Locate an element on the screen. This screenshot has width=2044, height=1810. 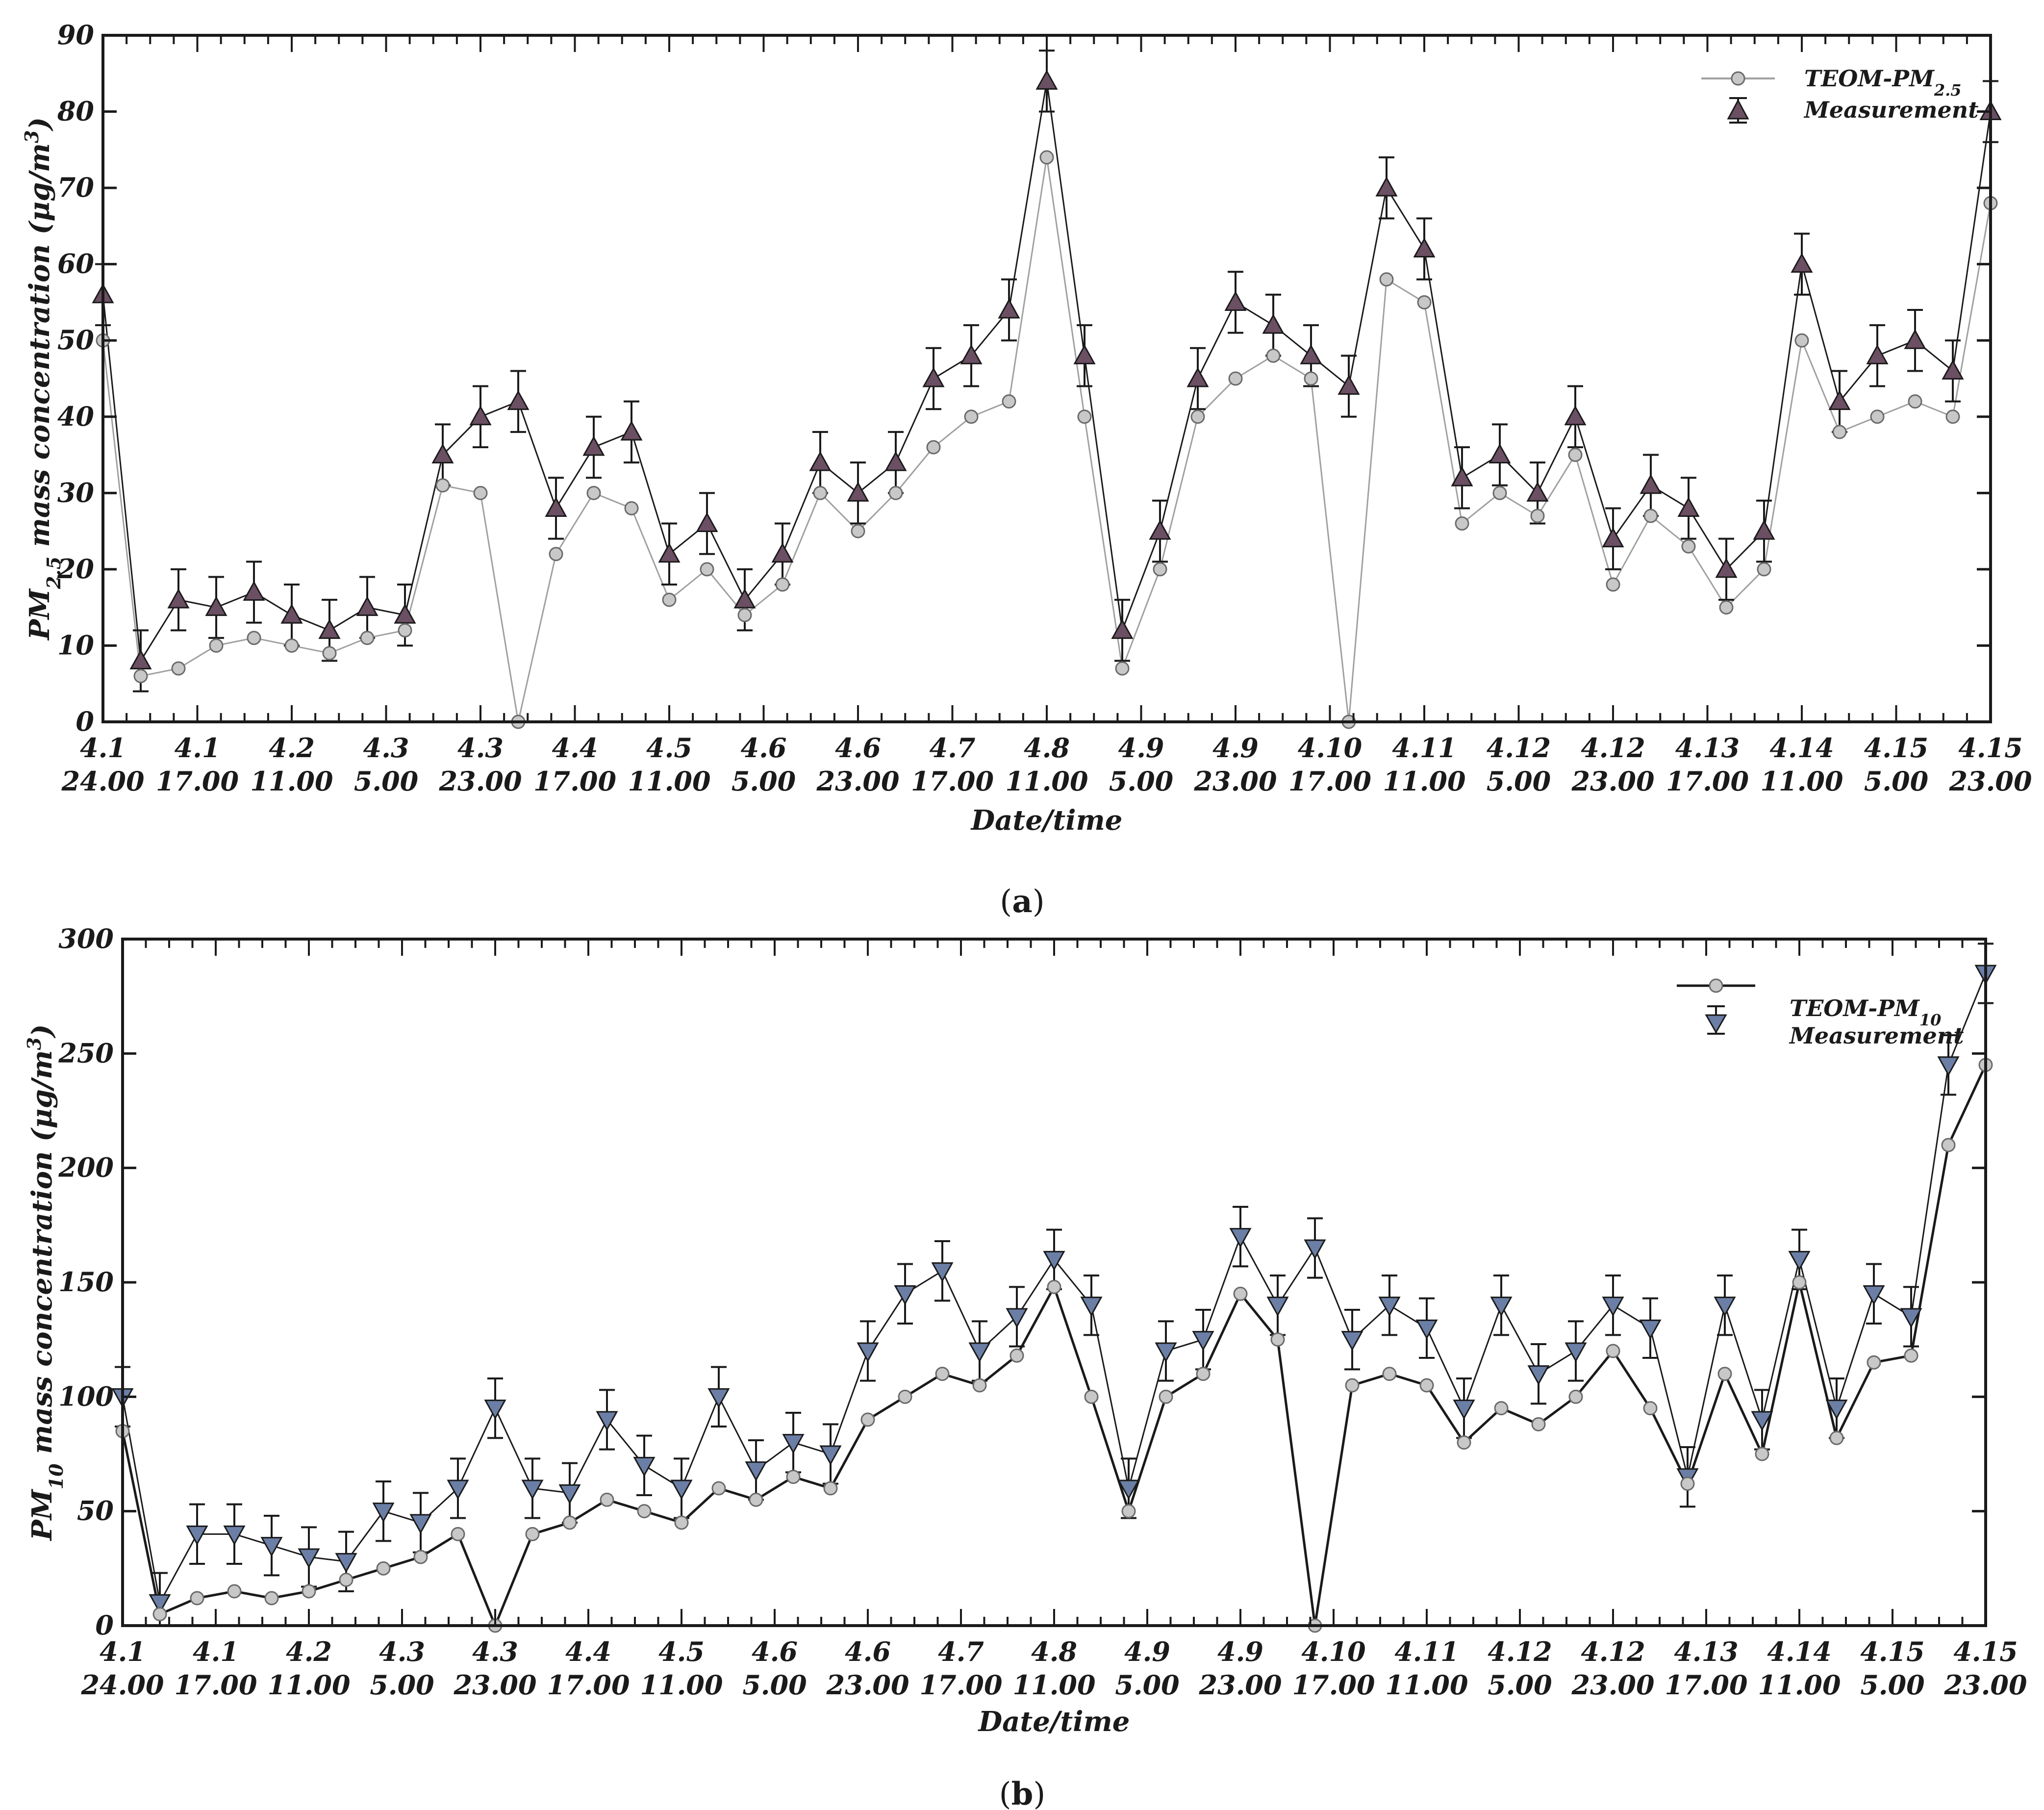
x-tick-label-date: 4.2 is located at coordinates (309, 1652).